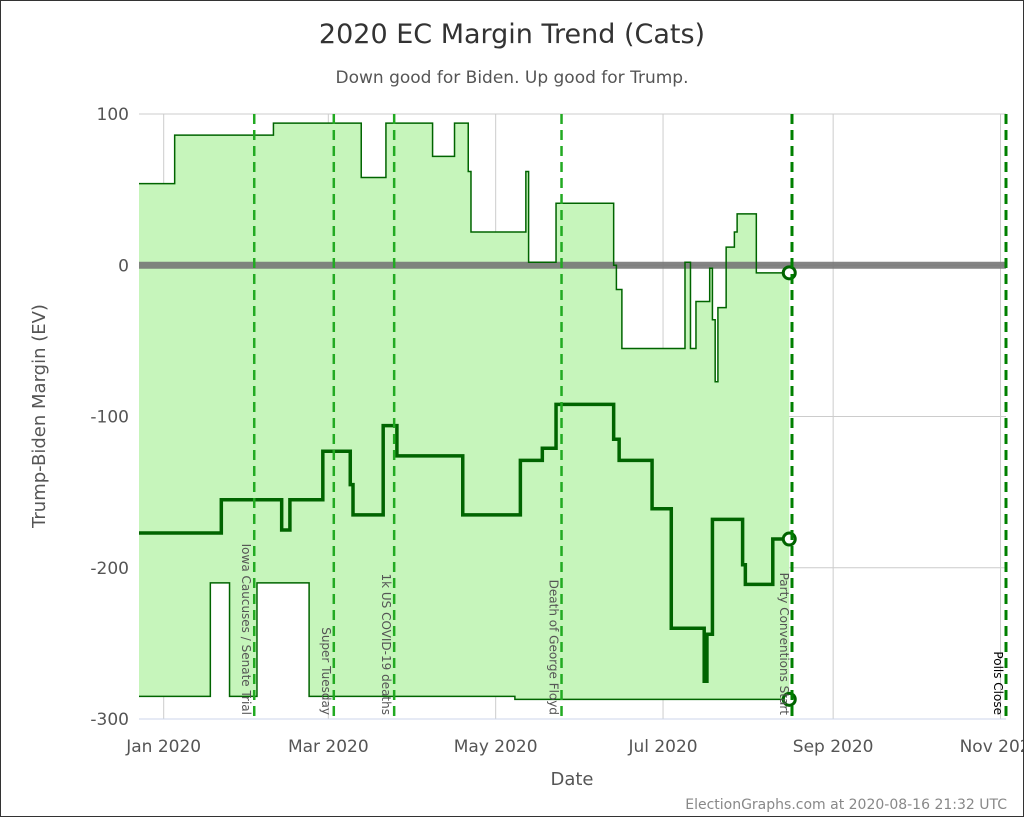 Image resolution: width=1024 pixels, height=817 pixels. I want to click on x-tick-label: Nov 2020, so click(991, 747).